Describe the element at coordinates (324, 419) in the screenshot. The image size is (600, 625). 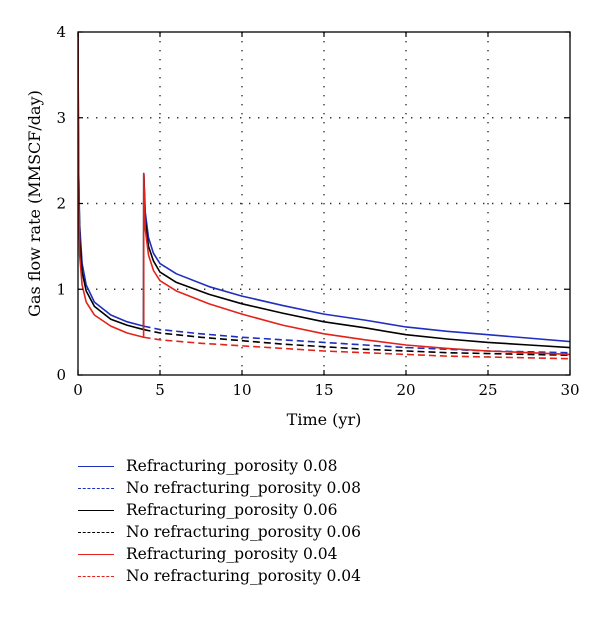
I see `x-axis-label: Time (yr)` at that location.